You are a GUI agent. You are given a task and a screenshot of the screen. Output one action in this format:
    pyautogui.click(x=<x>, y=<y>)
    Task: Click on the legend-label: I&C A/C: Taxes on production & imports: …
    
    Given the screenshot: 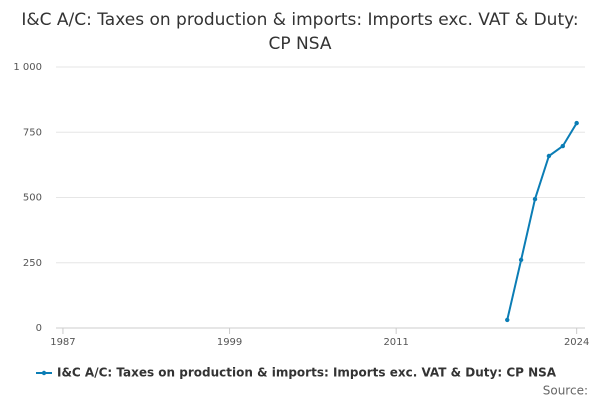 What is the action you would take?
    pyautogui.click(x=307, y=373)
    